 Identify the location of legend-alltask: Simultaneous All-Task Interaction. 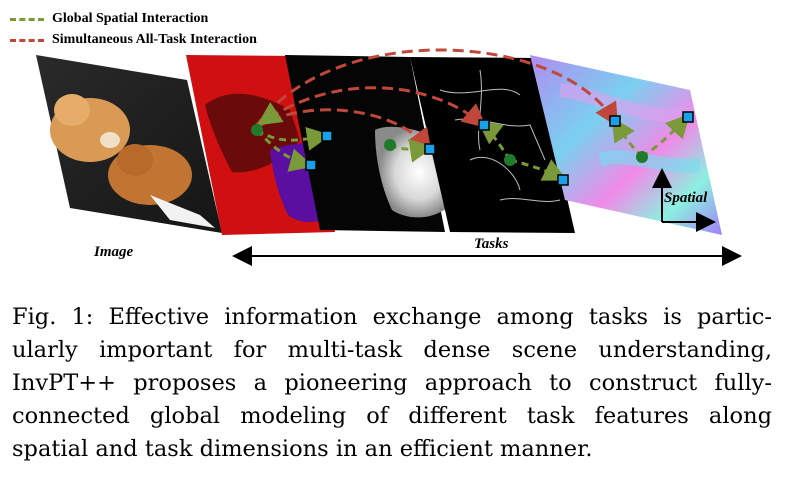
(133, 40).